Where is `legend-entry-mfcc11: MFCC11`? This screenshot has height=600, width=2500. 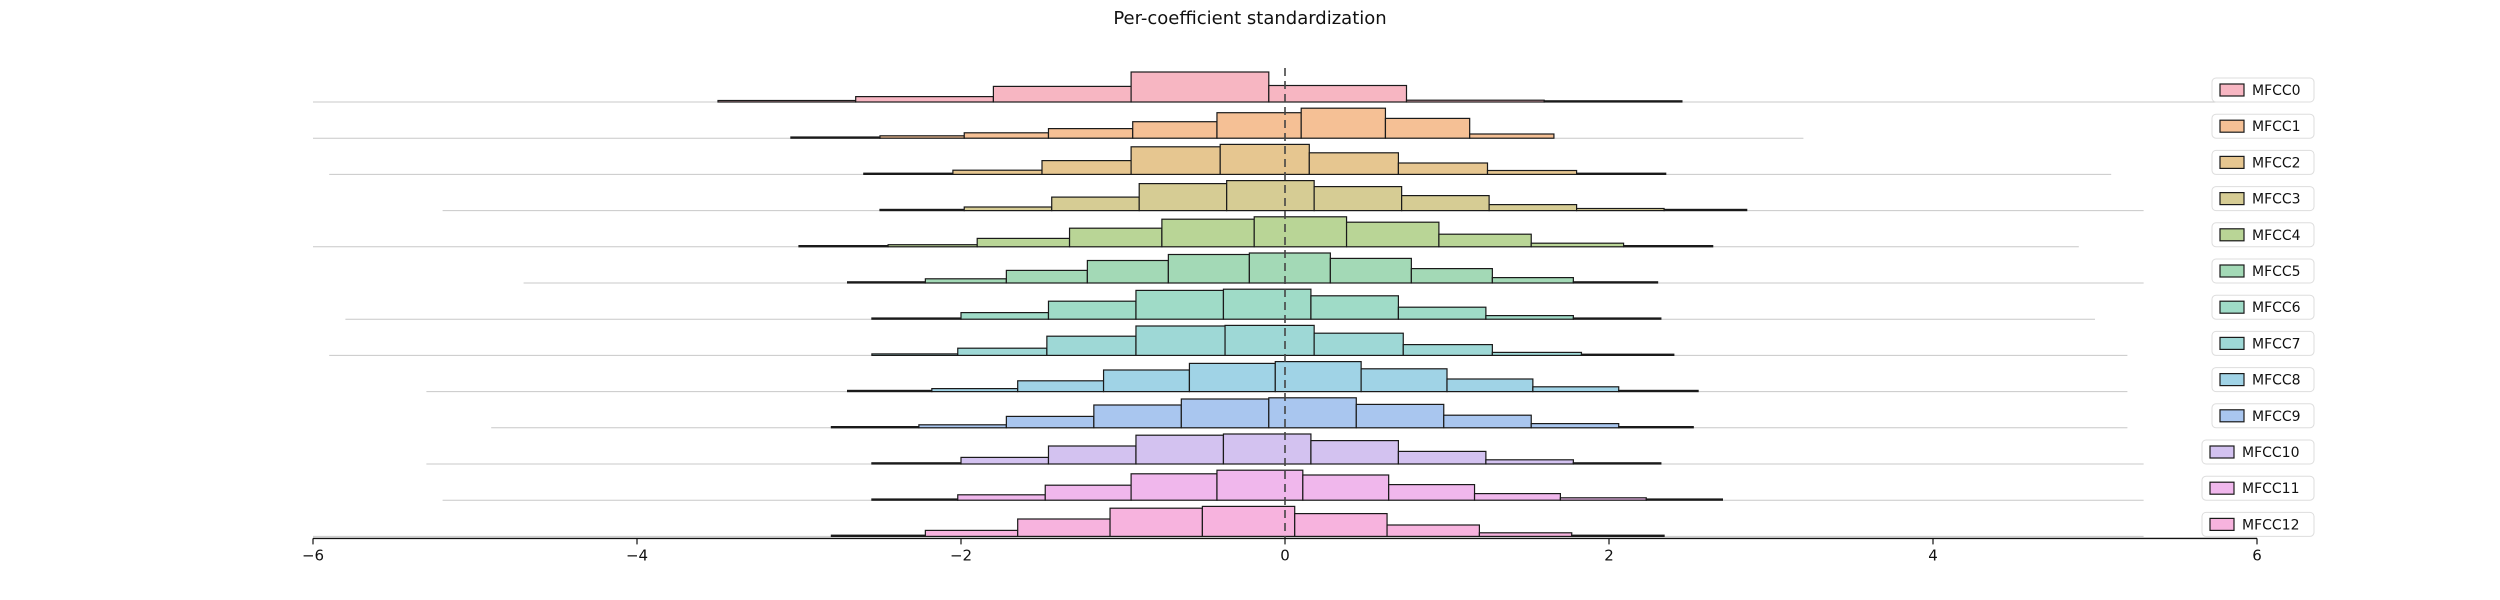
legend-entry-mfcc11: MFCC11 is located at coordinates (2258, 488).